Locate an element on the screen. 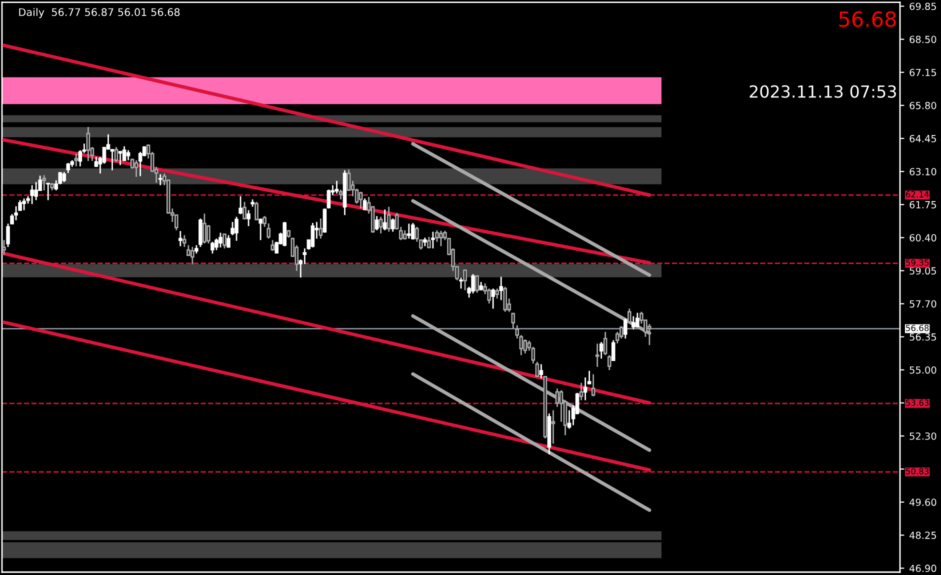 This screenshot has width=941, height=575. y-tick-label: 46.90 is located at coordinates (923, 568).